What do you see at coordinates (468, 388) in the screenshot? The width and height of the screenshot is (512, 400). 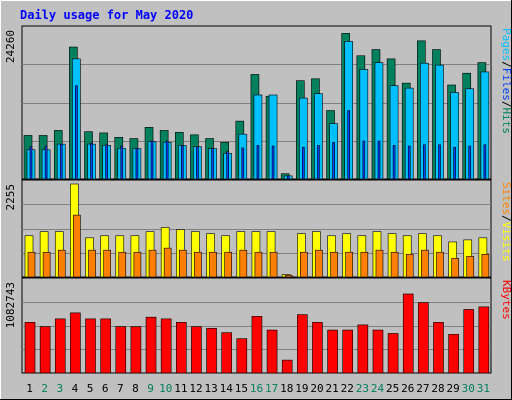 I see `x-tick-label: 30` at bounding box center [468, 388].